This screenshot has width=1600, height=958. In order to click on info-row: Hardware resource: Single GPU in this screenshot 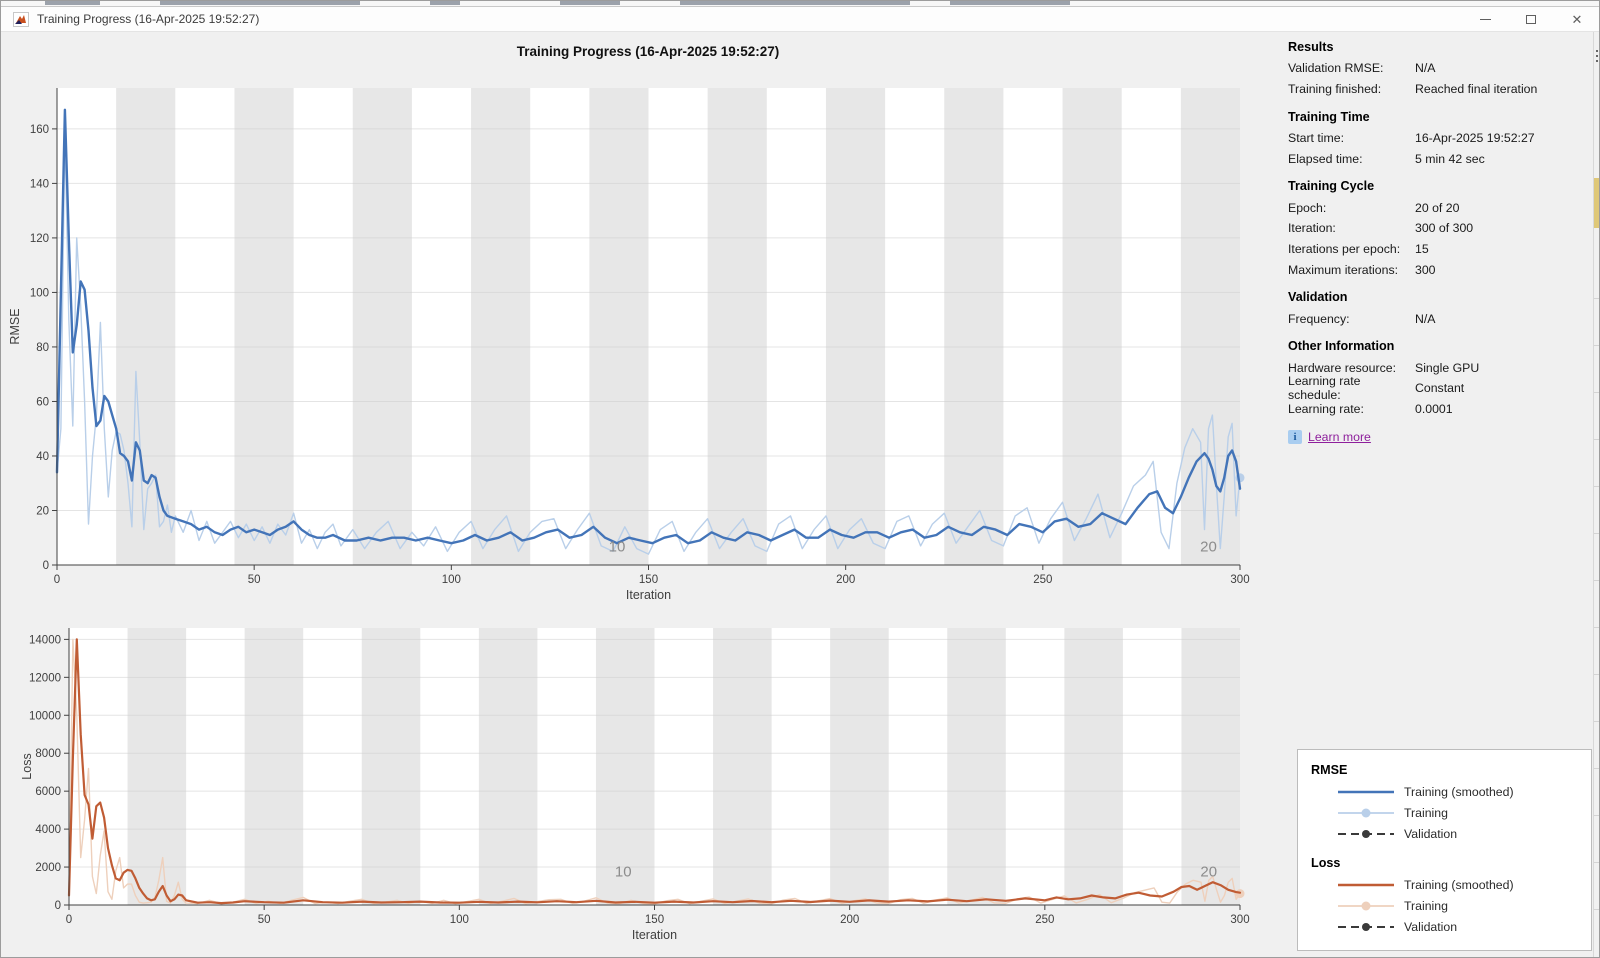, I will do `click(1417, 367)`.